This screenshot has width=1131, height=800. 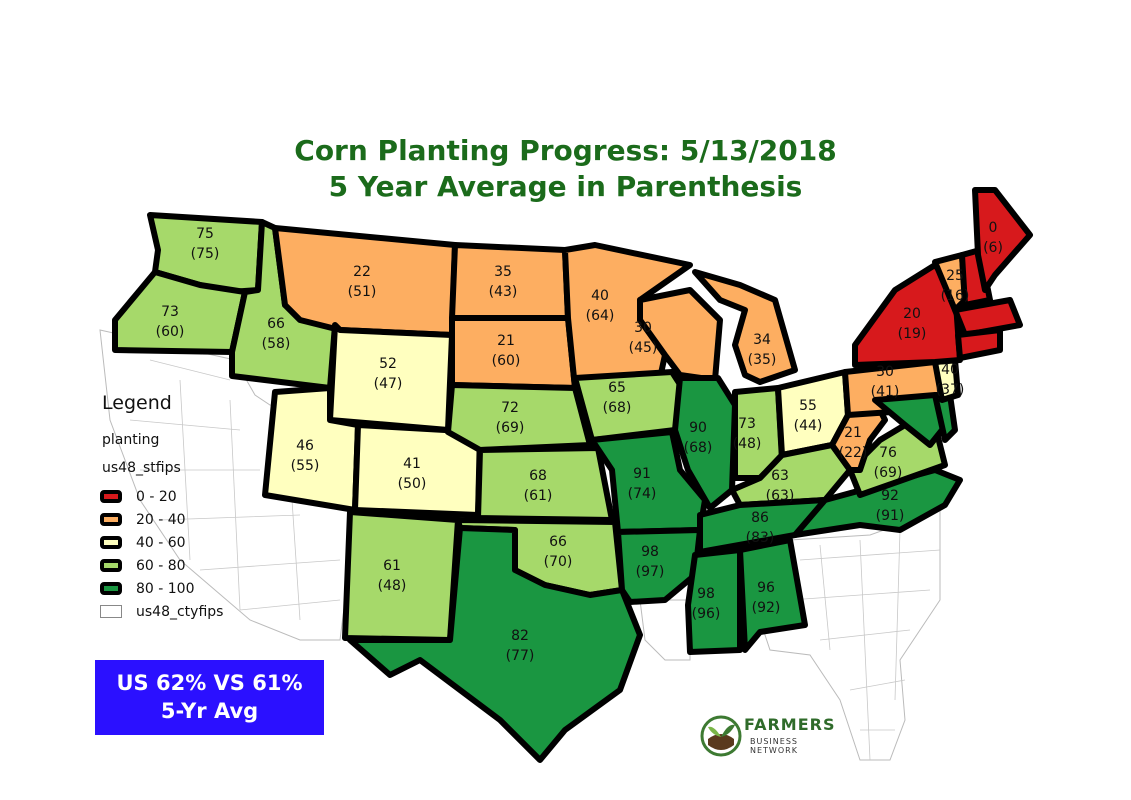 I want to click on state-MD, so click(x=912, y=420).